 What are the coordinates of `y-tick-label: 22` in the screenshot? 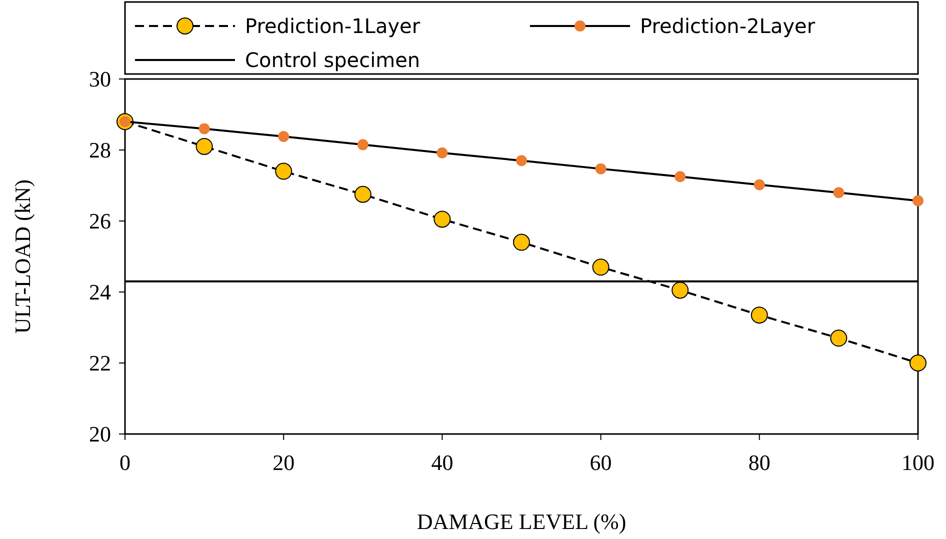 It's located at (100, 363).